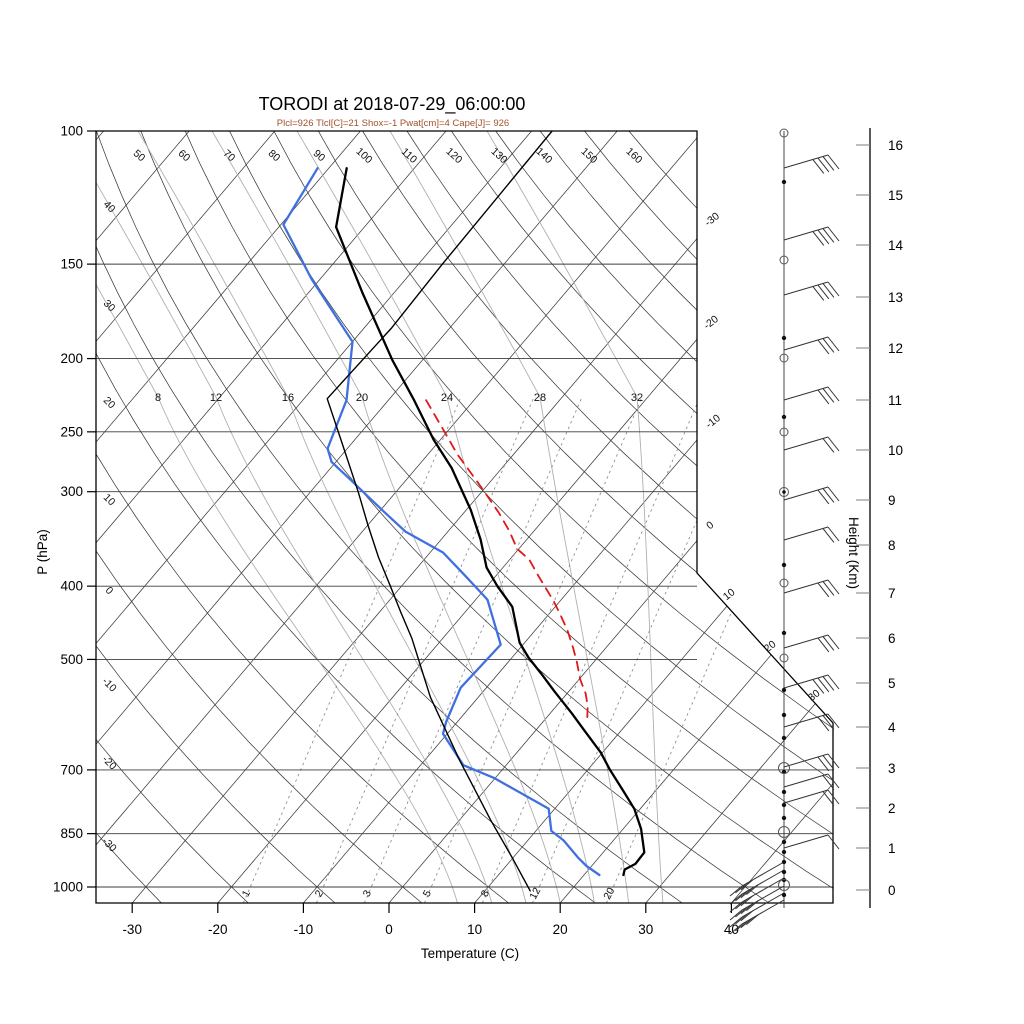  I want to click on pressure-tick-label: 200, so click(71, 358).